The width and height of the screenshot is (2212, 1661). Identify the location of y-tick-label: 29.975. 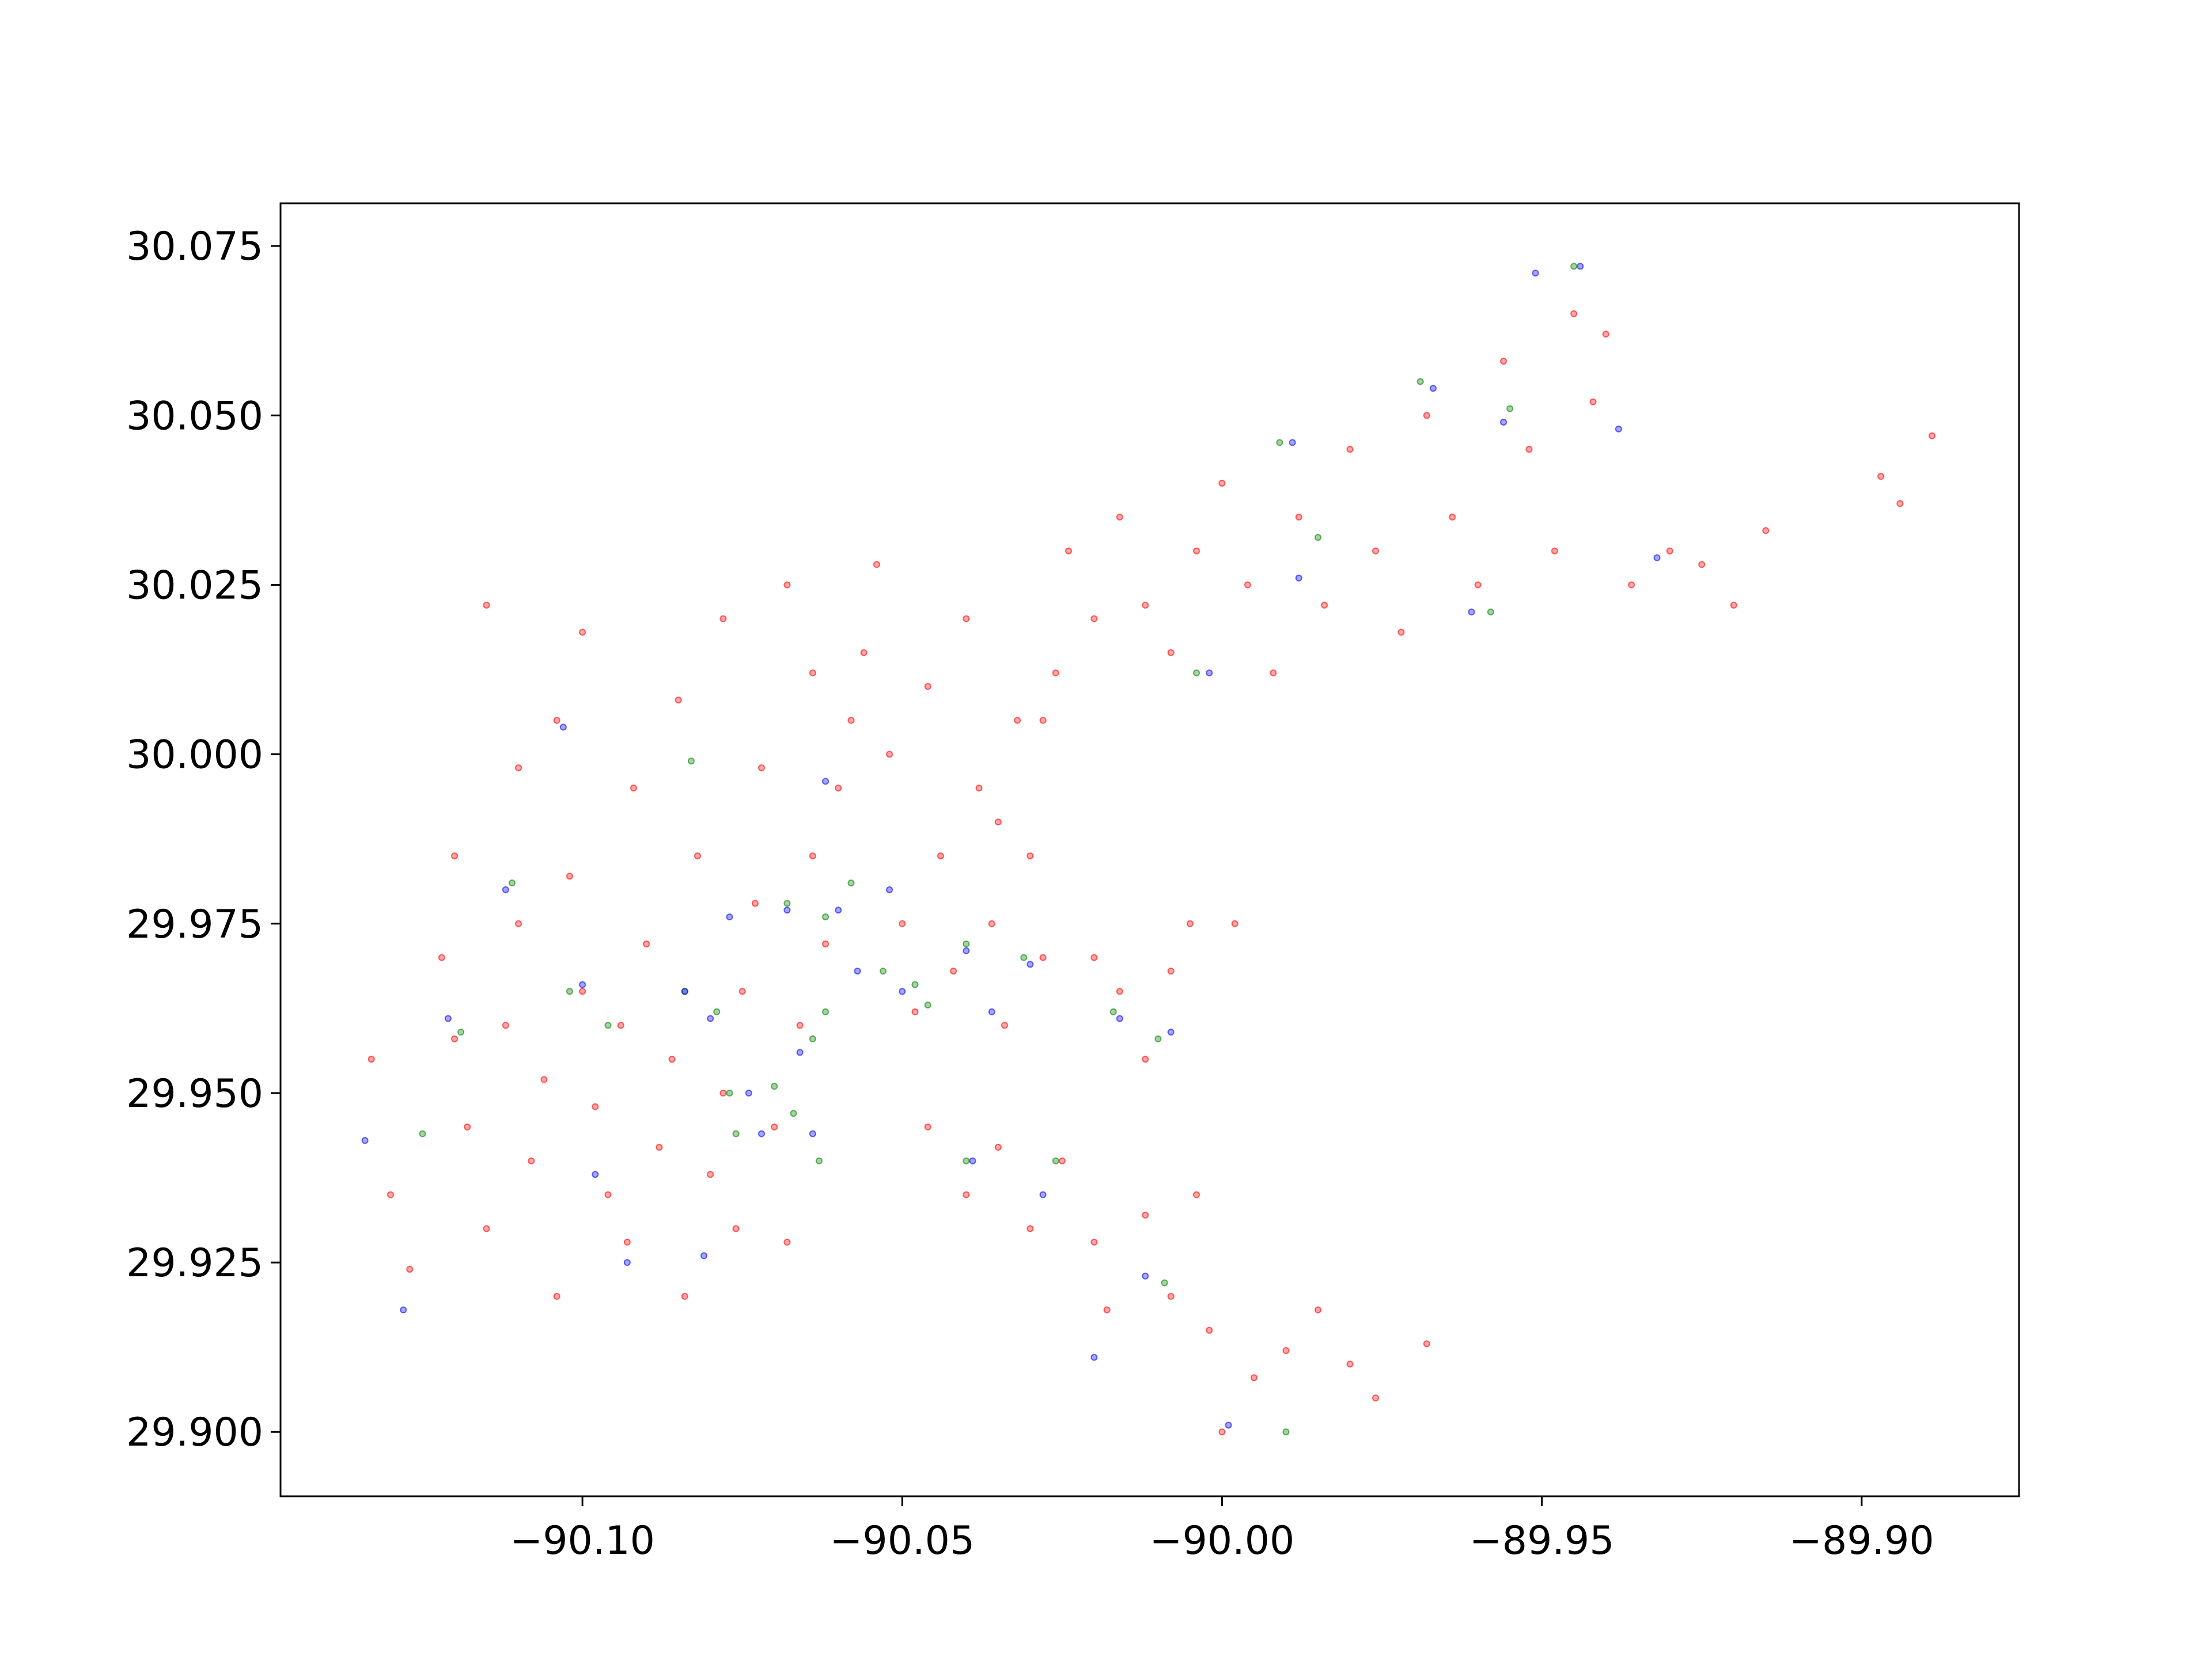
(194, 924).